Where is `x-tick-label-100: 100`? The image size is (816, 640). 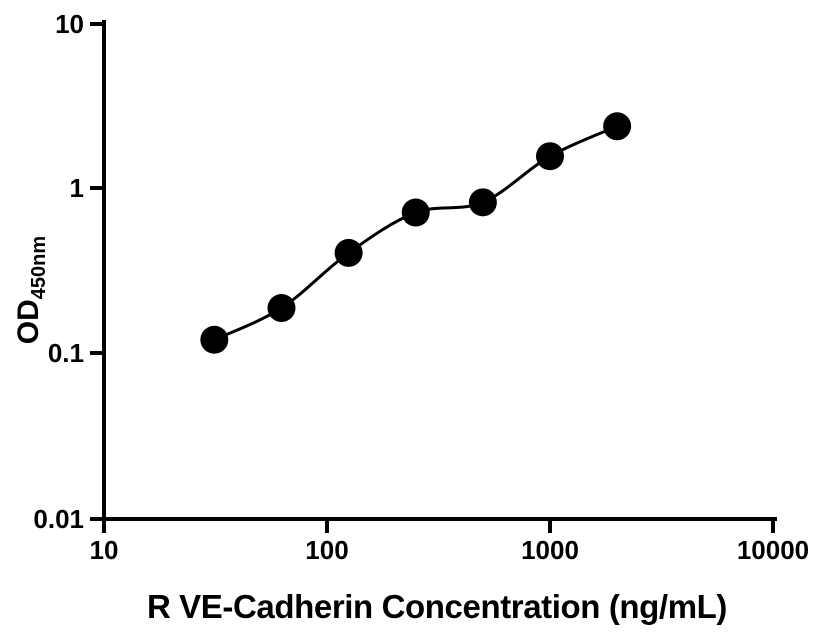
x-tick-label-100: 100 is located at coordinates (326, 550).